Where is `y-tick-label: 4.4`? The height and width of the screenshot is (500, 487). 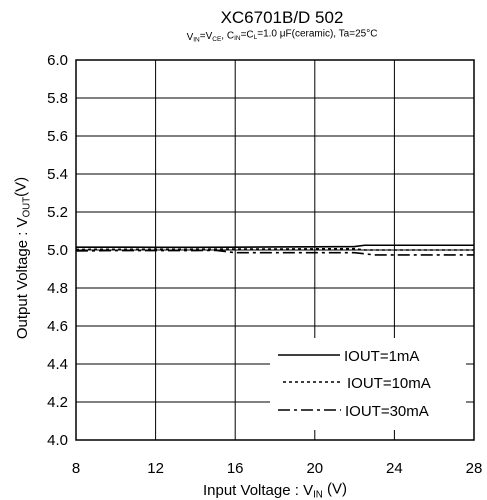 y-tick-label: 4.4 is located at coordinates (57, 364).